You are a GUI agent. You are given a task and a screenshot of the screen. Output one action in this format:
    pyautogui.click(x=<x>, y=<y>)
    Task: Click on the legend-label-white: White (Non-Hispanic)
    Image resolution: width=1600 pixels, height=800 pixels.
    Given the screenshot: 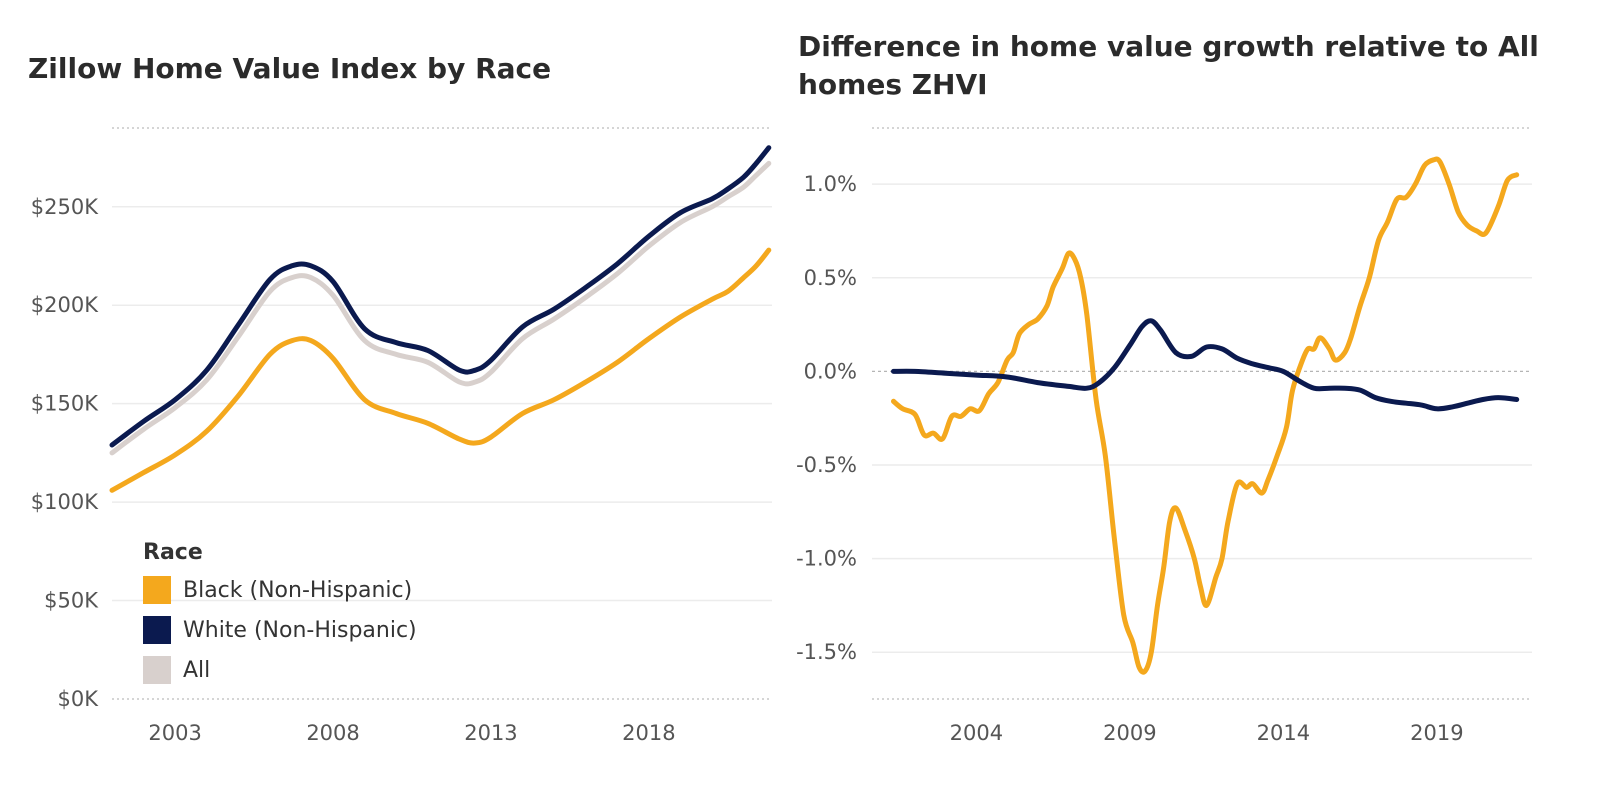 What is the action you would take?
    pyautogui.click(x=300, y=630)
    